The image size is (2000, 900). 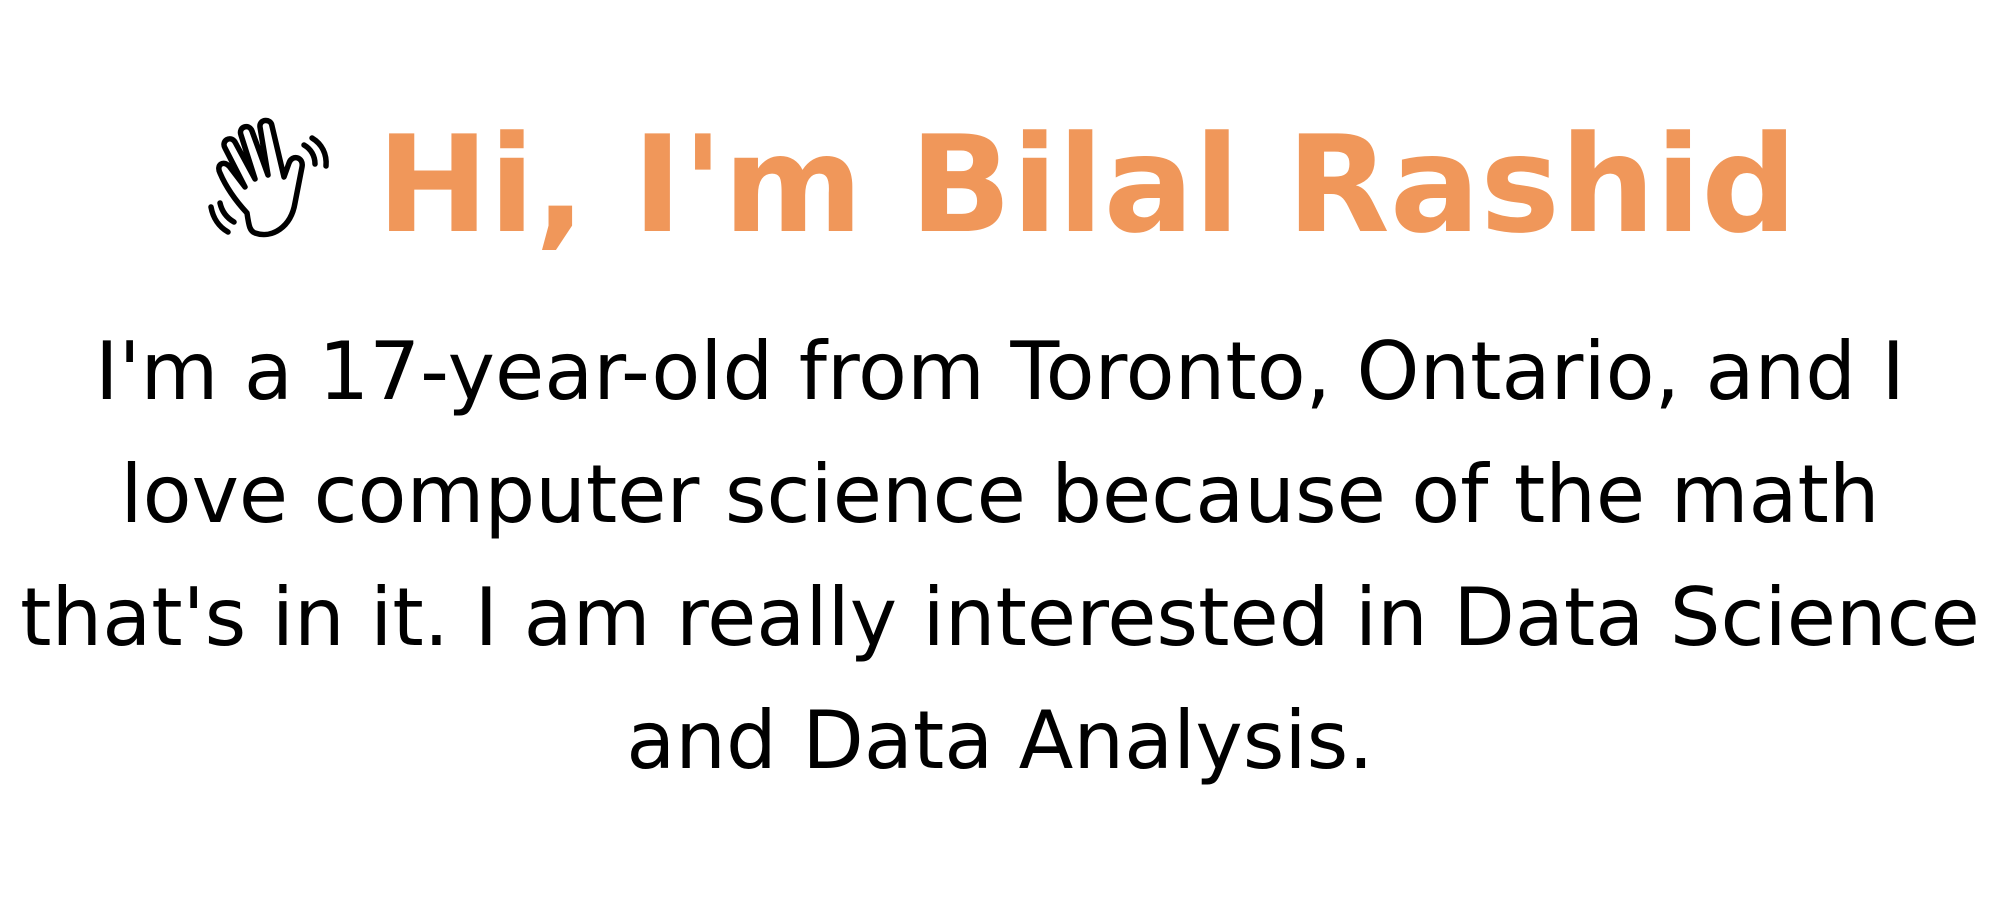 What do you see at coordinates (273, 185) in the screenshot?
I see `waving-hand-icon` at bounding box center [273, 185].